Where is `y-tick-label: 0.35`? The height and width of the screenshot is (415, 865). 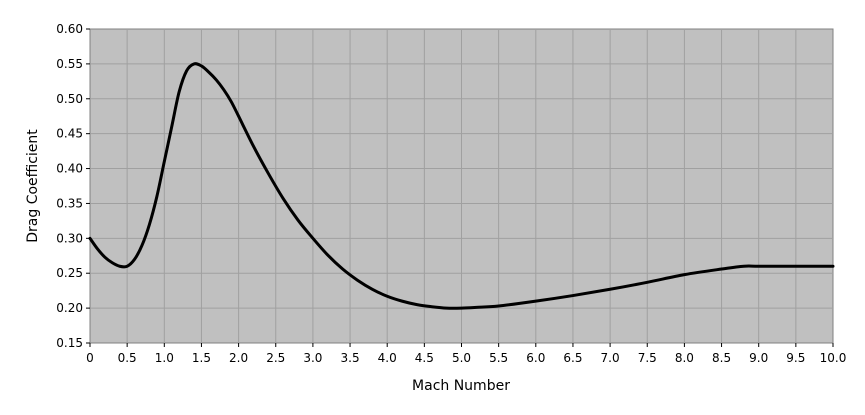 y-tick-label: 0.35 is located at coordinates (69, 203).